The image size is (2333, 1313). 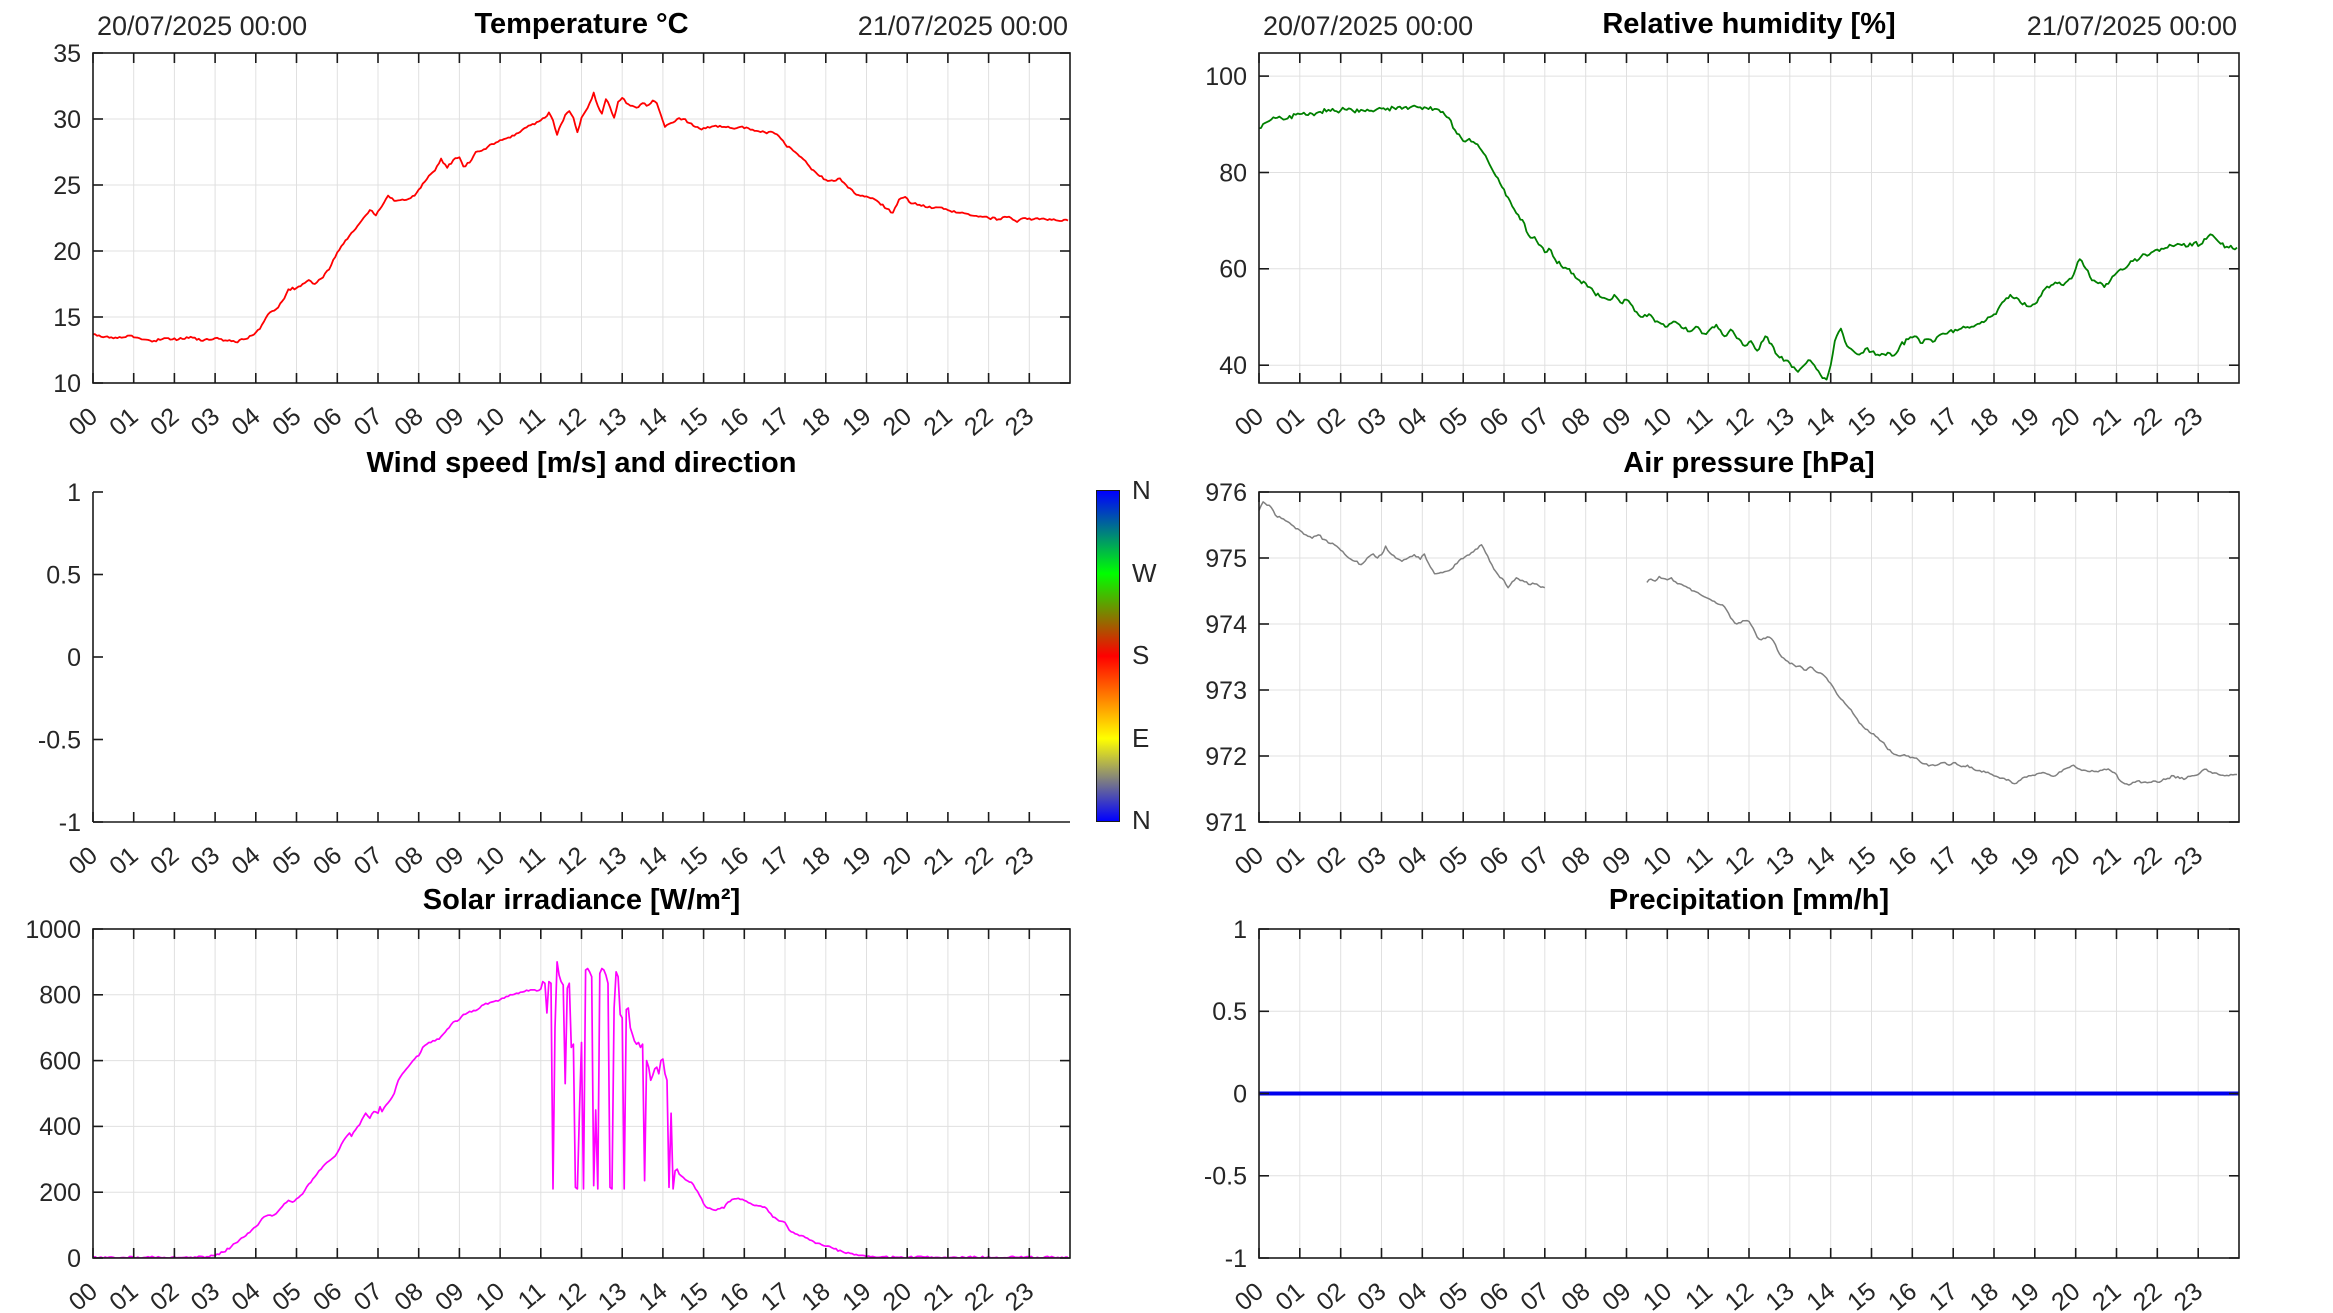 I want to click on y-tick-label: 600, so click(x=60, y=1061).